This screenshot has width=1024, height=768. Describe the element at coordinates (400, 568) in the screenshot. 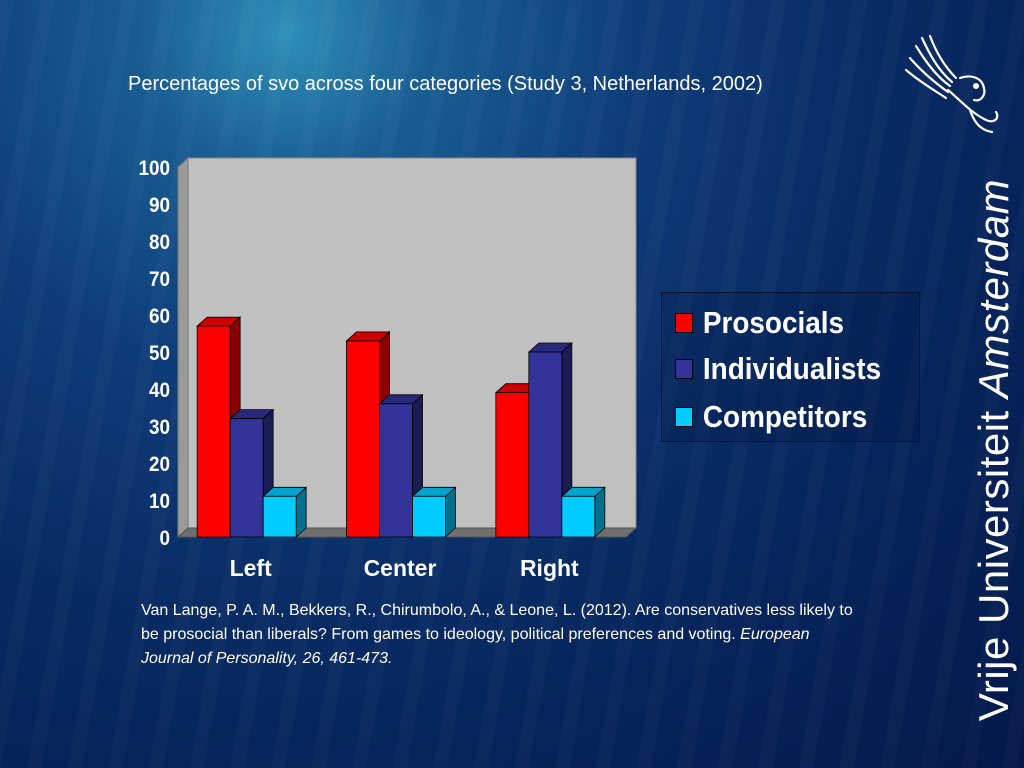

I see `x-tick-label: Center` at that location.